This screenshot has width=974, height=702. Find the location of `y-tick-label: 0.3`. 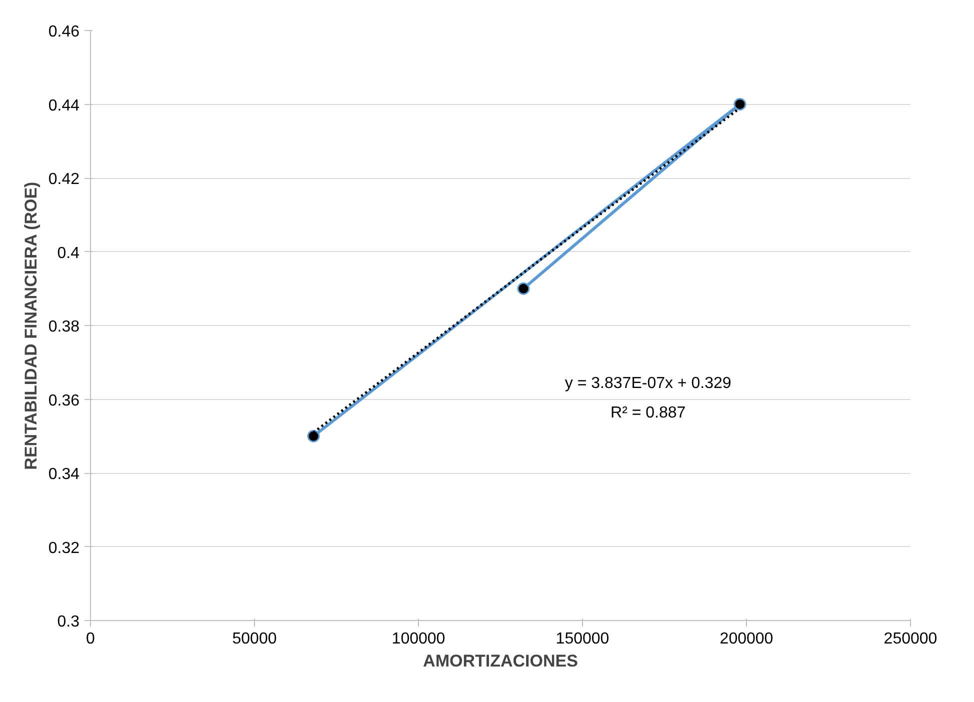

y-tick-label: 0.3 is located at coordinates (68, 622).